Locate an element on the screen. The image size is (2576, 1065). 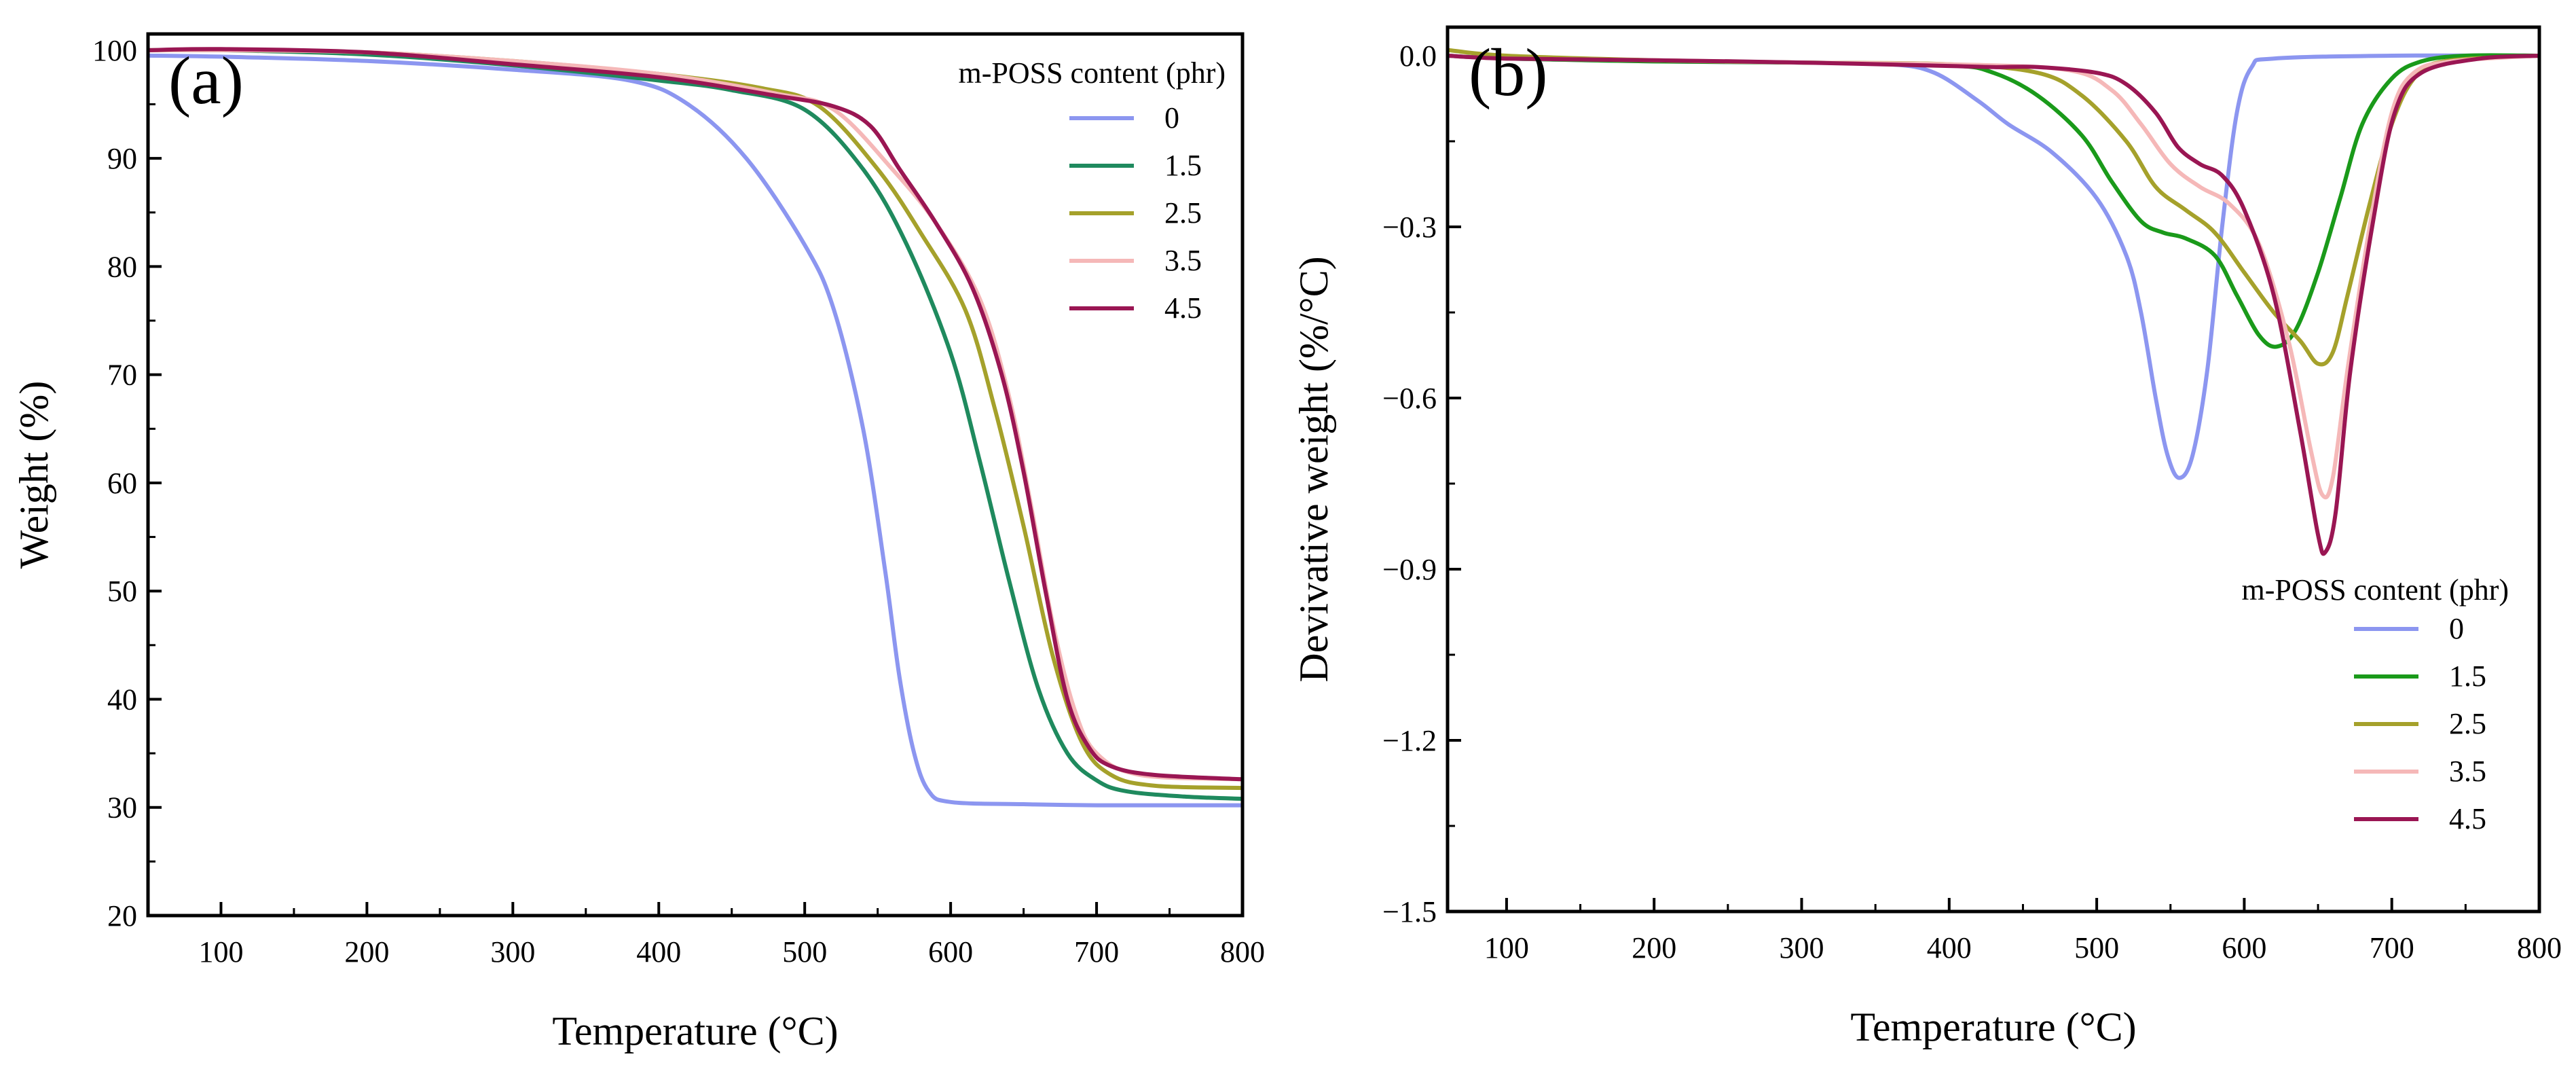
legend-label-a: 3.5 is located at coordinates (1183, 260).